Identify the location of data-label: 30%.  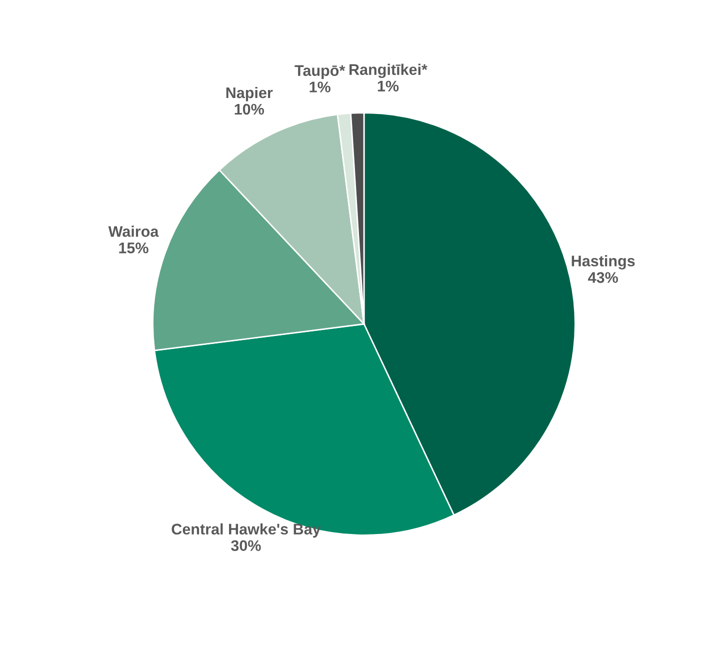
(246, 546).